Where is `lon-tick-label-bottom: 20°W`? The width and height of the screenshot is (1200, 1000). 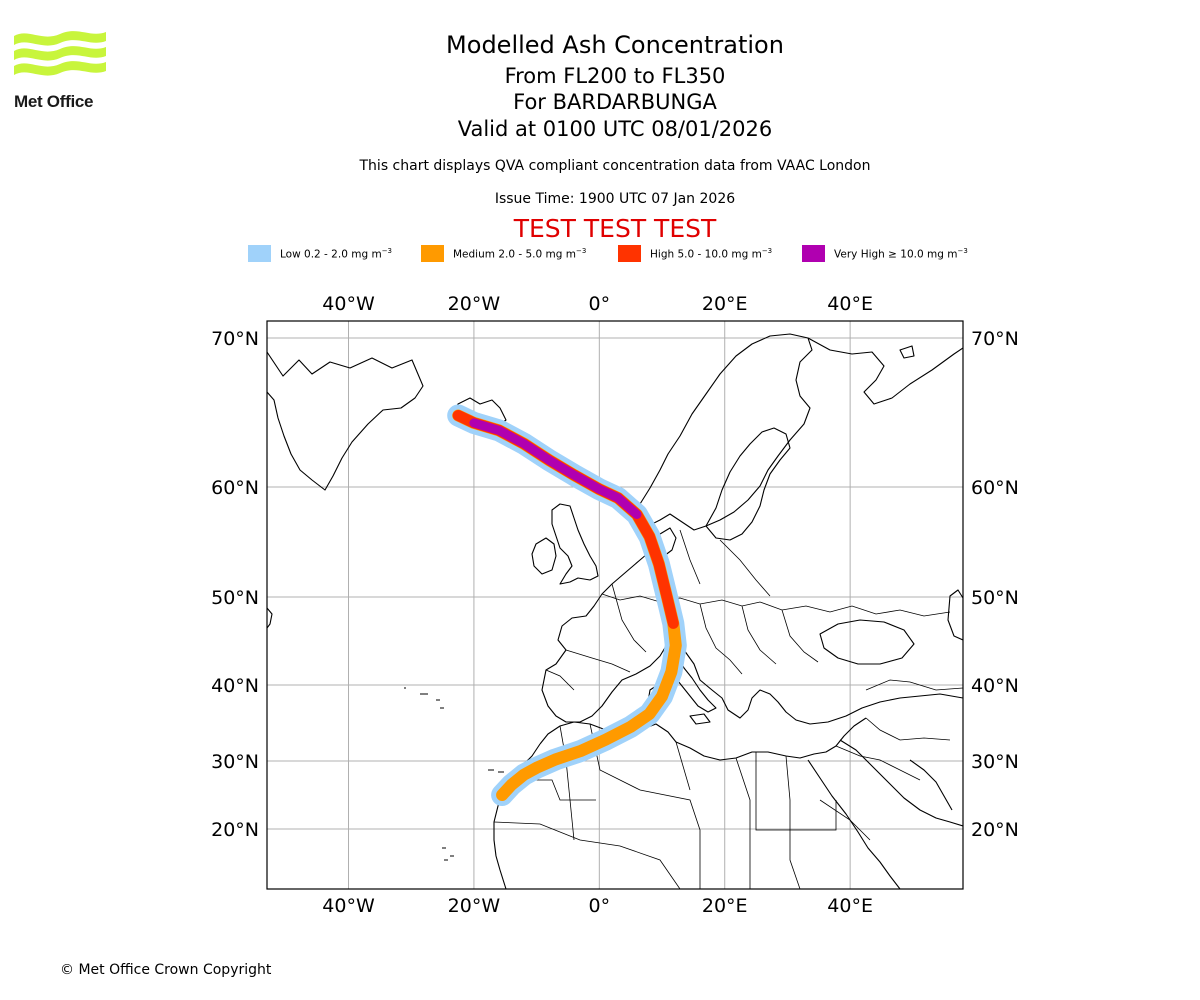
lon-tick-label-bottom: 20°W is located at coordinates (474, 906).